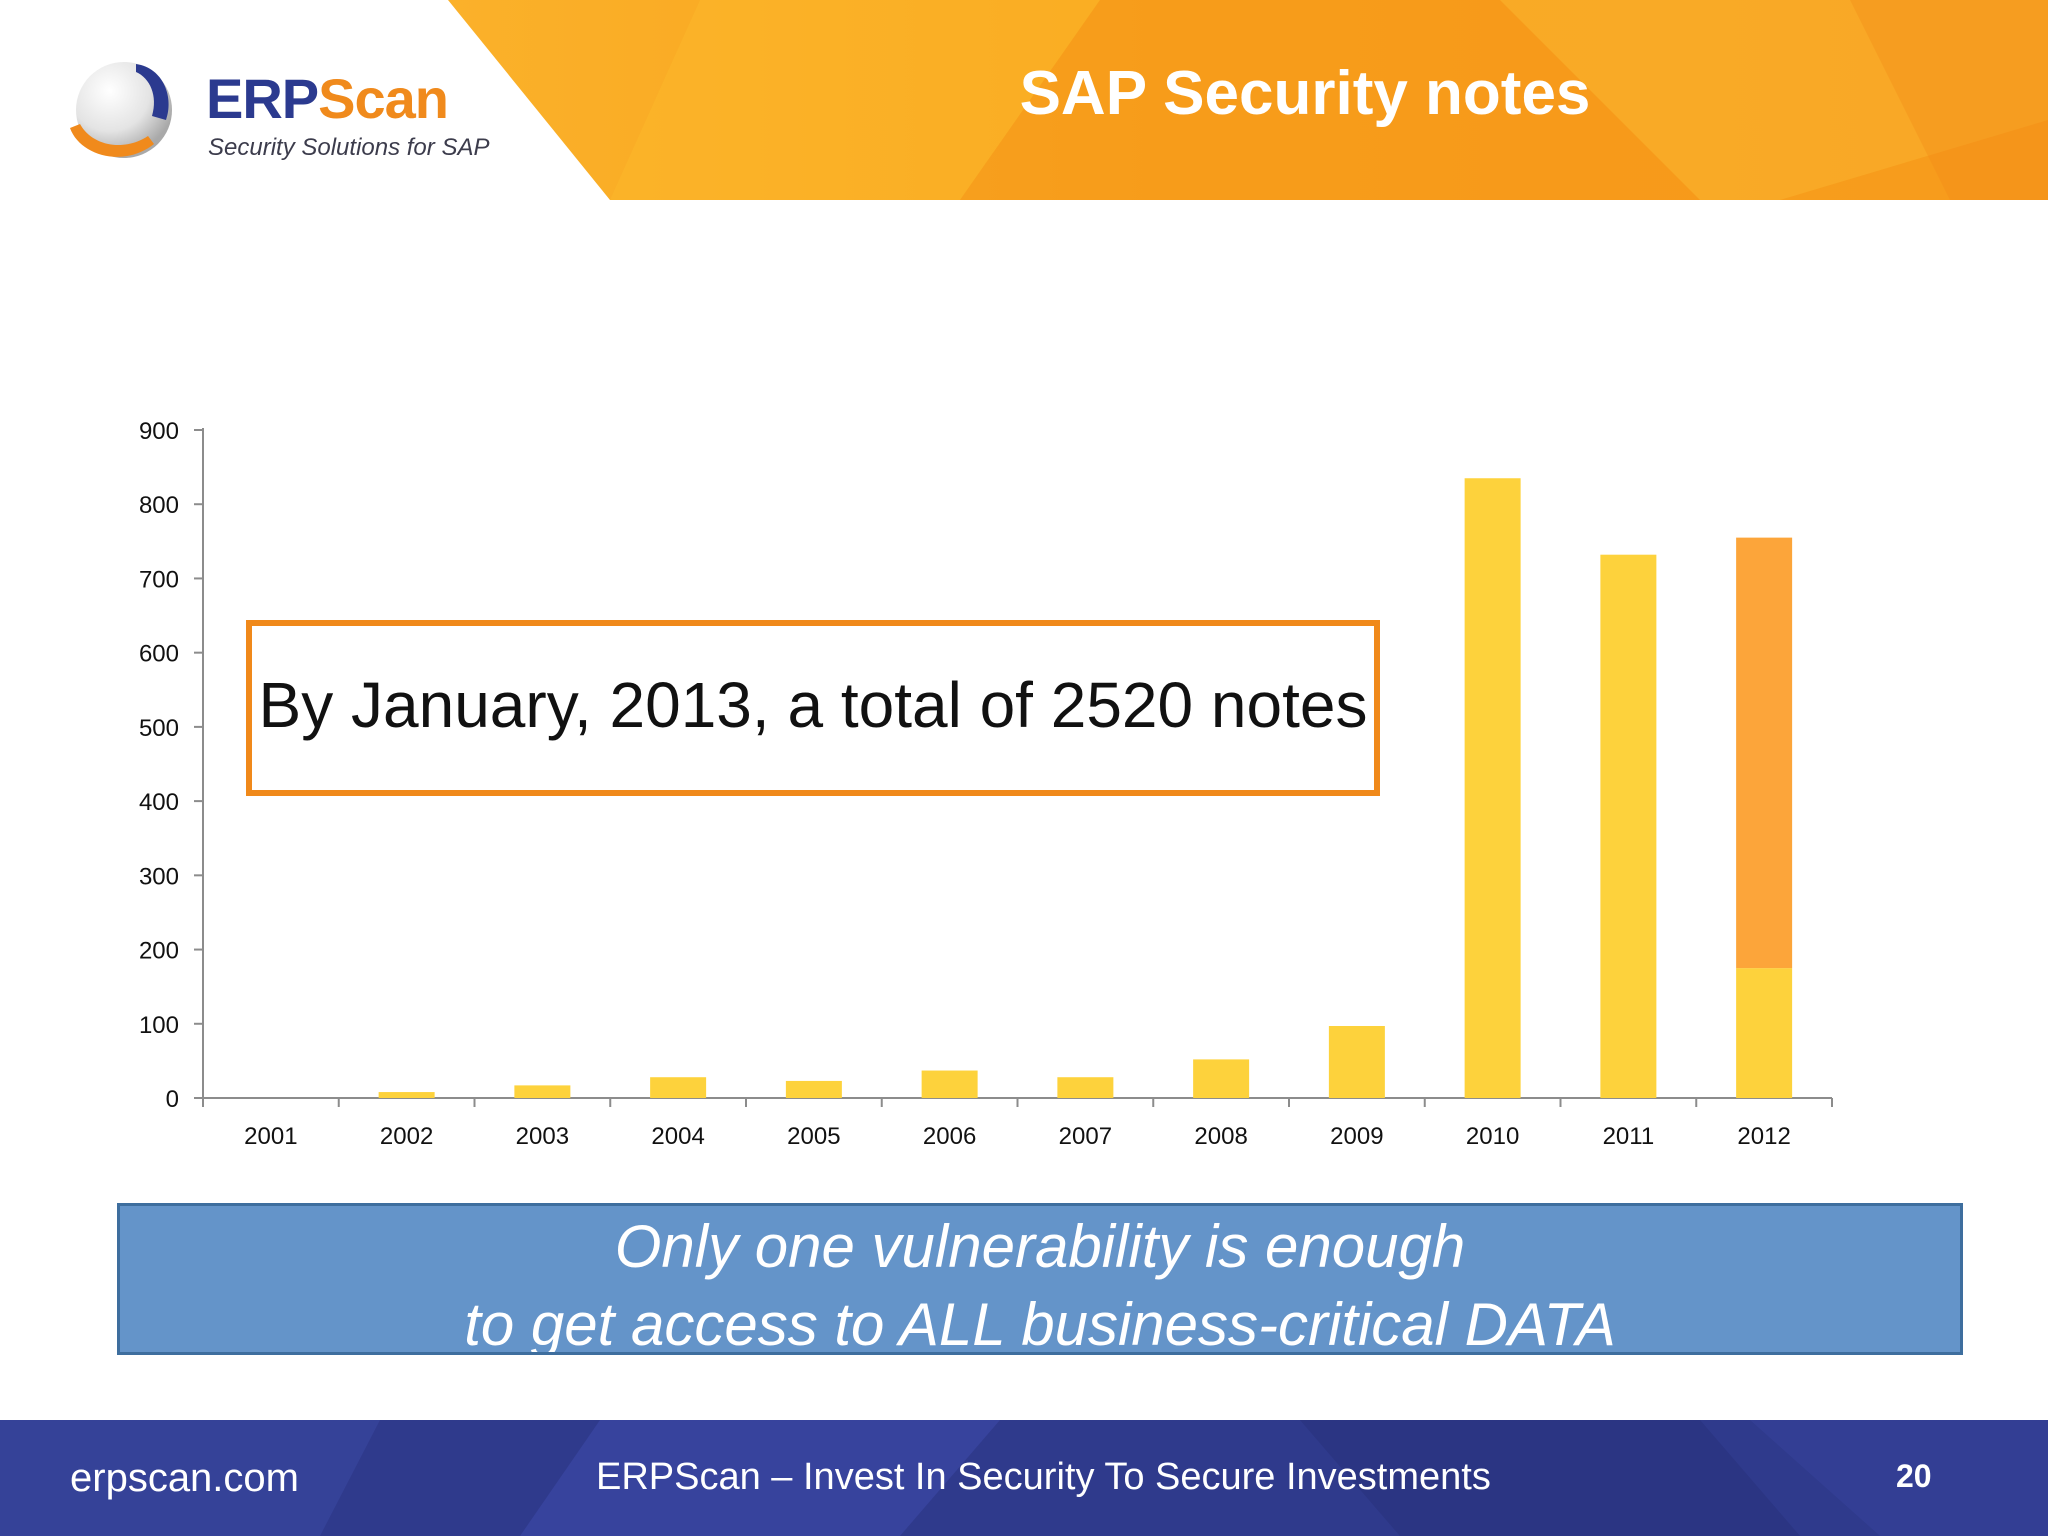 The height and width of the screenshot is (1536, 2048). Describe the element at coordinates (159, 579) in the screenshot. I see `y-tick-label: 700` at that location.